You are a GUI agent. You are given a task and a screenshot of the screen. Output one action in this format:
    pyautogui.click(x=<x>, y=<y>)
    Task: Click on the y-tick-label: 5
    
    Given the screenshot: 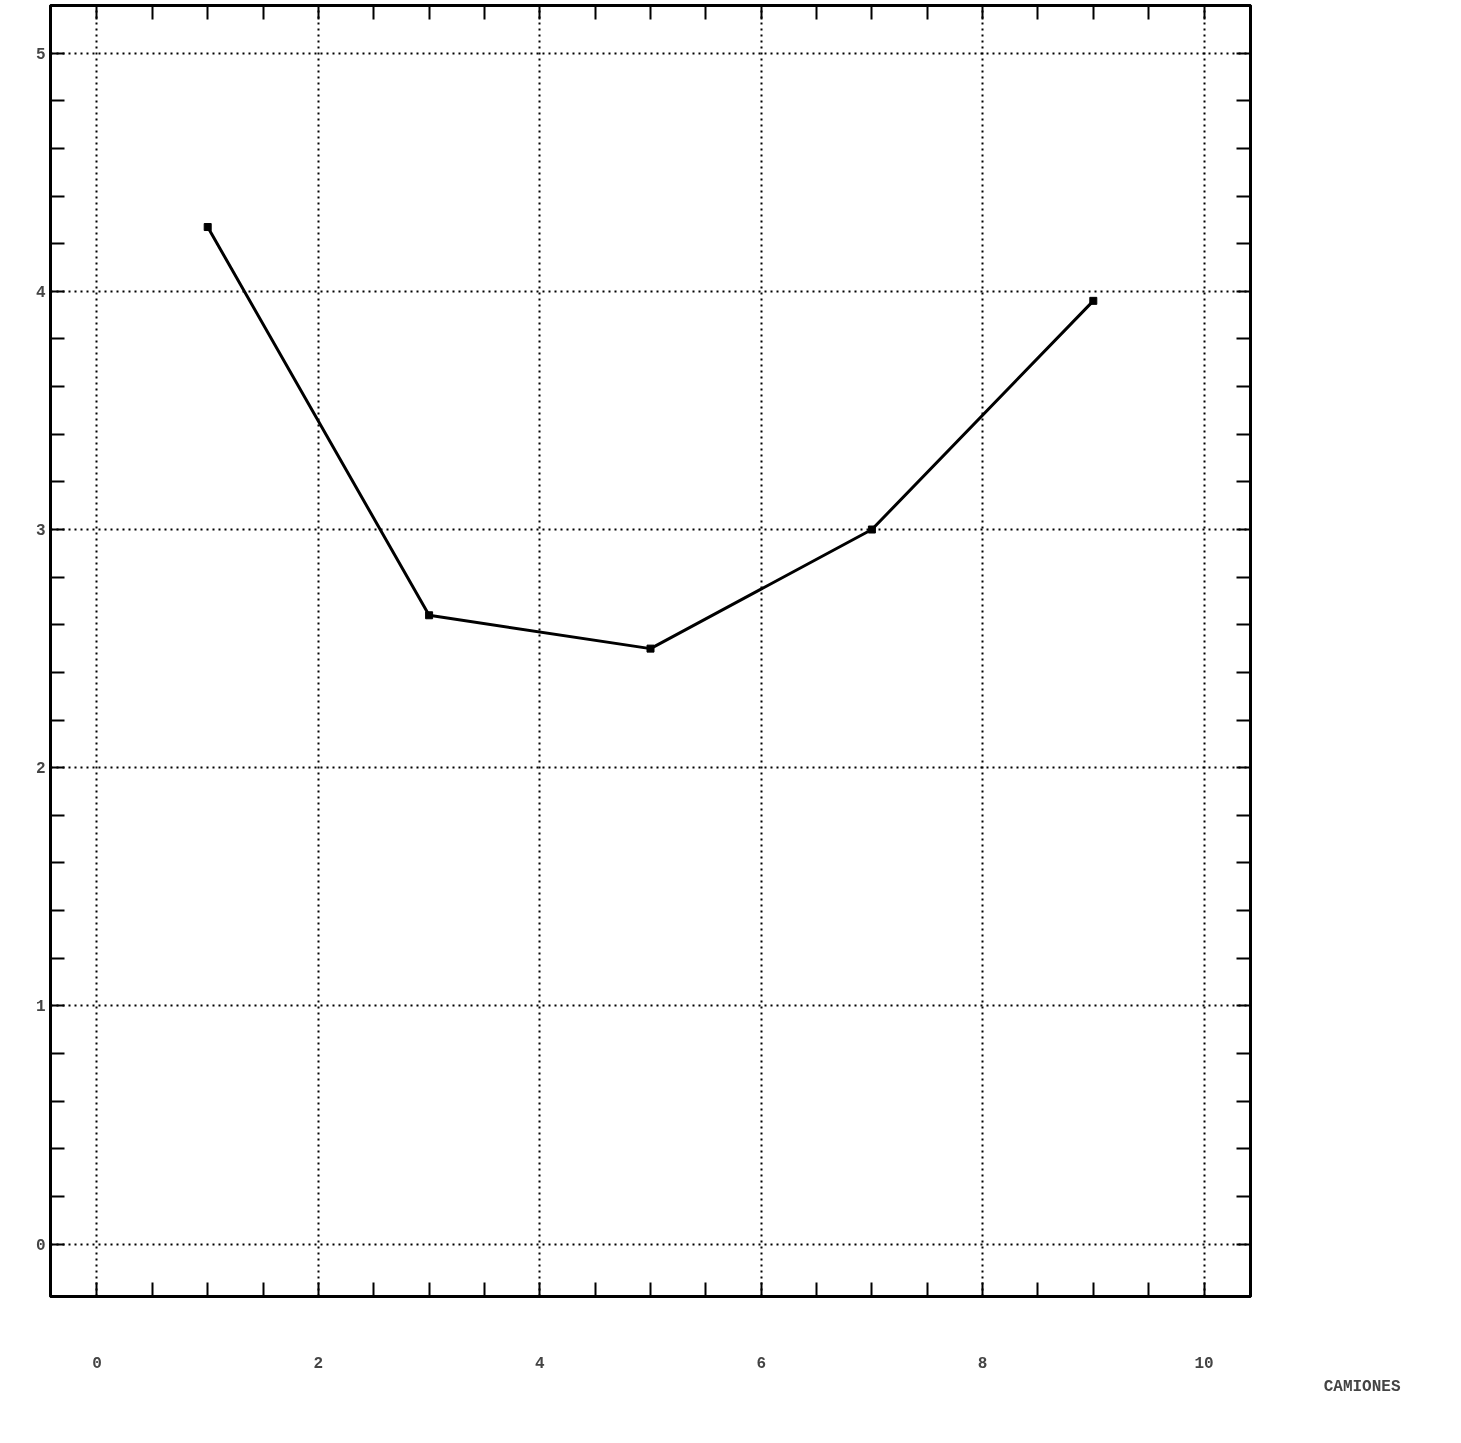 What is the action you would take?
    pyautogui.click(x=40, y=54)
    